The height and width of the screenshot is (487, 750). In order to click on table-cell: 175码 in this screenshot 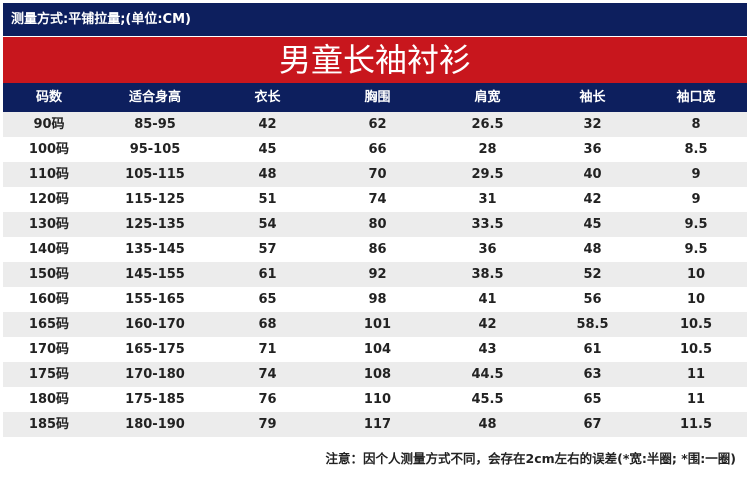, I will do `click(49, 374)`.